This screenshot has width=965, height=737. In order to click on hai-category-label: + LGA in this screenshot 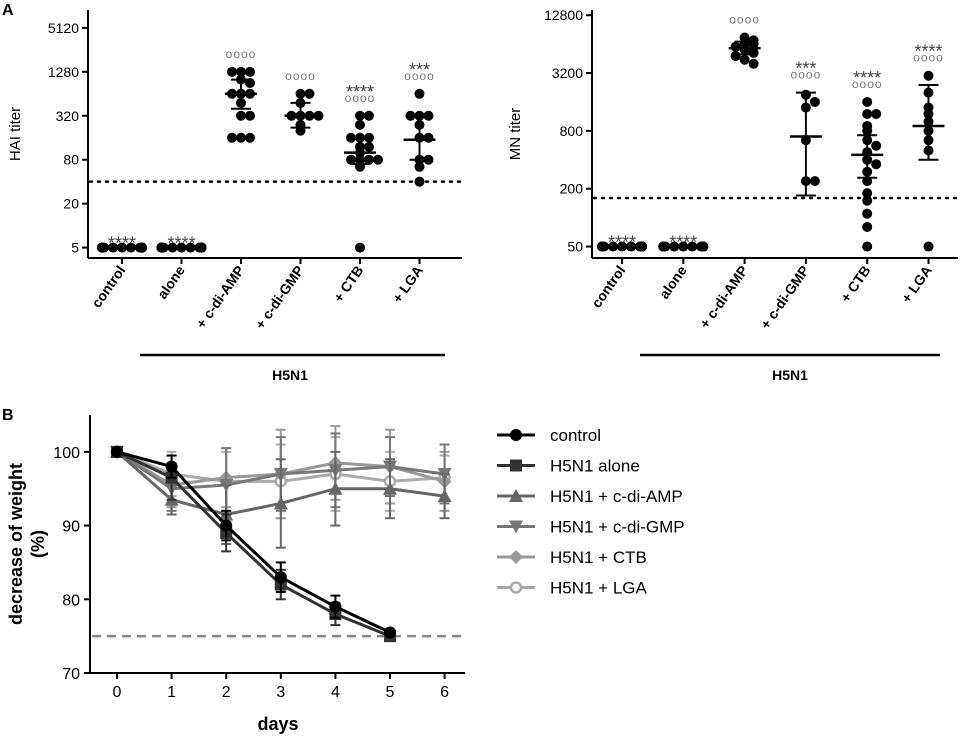, I will do `click(407, 284)`.